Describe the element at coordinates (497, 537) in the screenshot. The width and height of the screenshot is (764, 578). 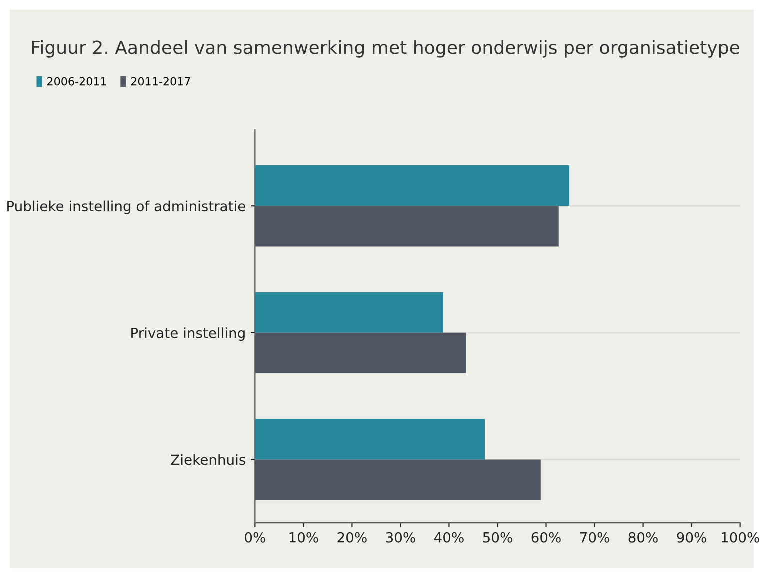
I see `x-tick-label: 50%` at that location.